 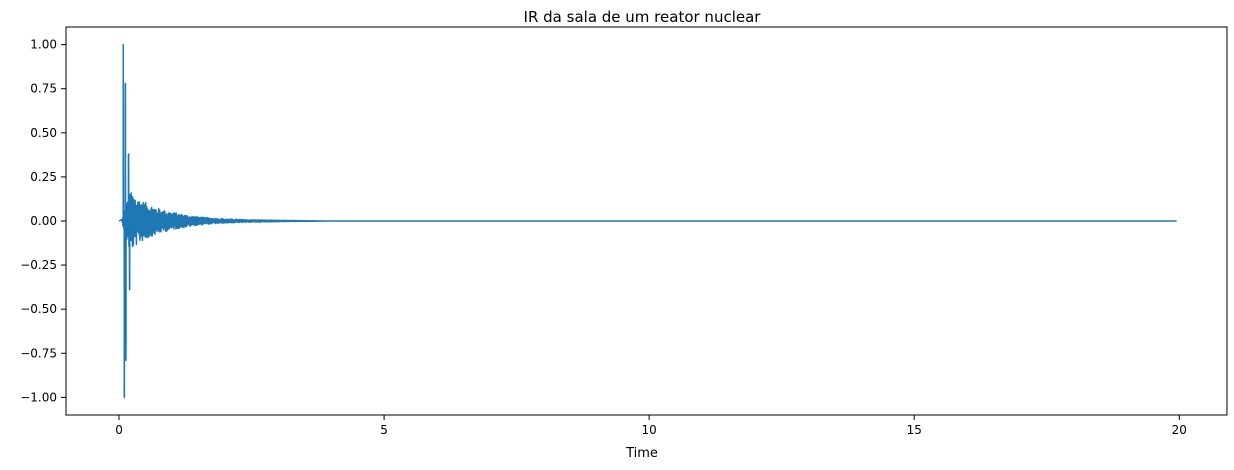 I want to click on y-tick-label: 0.75, so click(x=43, y=89).